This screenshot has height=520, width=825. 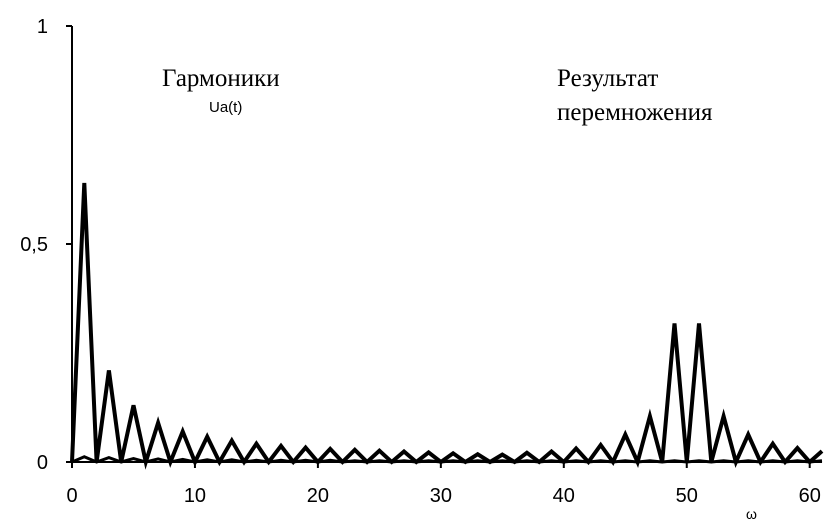 What do you see at coordinates (441, 496) in the screenshot?
I see `x-tick-label: 30` at bounding box center [441, 496].